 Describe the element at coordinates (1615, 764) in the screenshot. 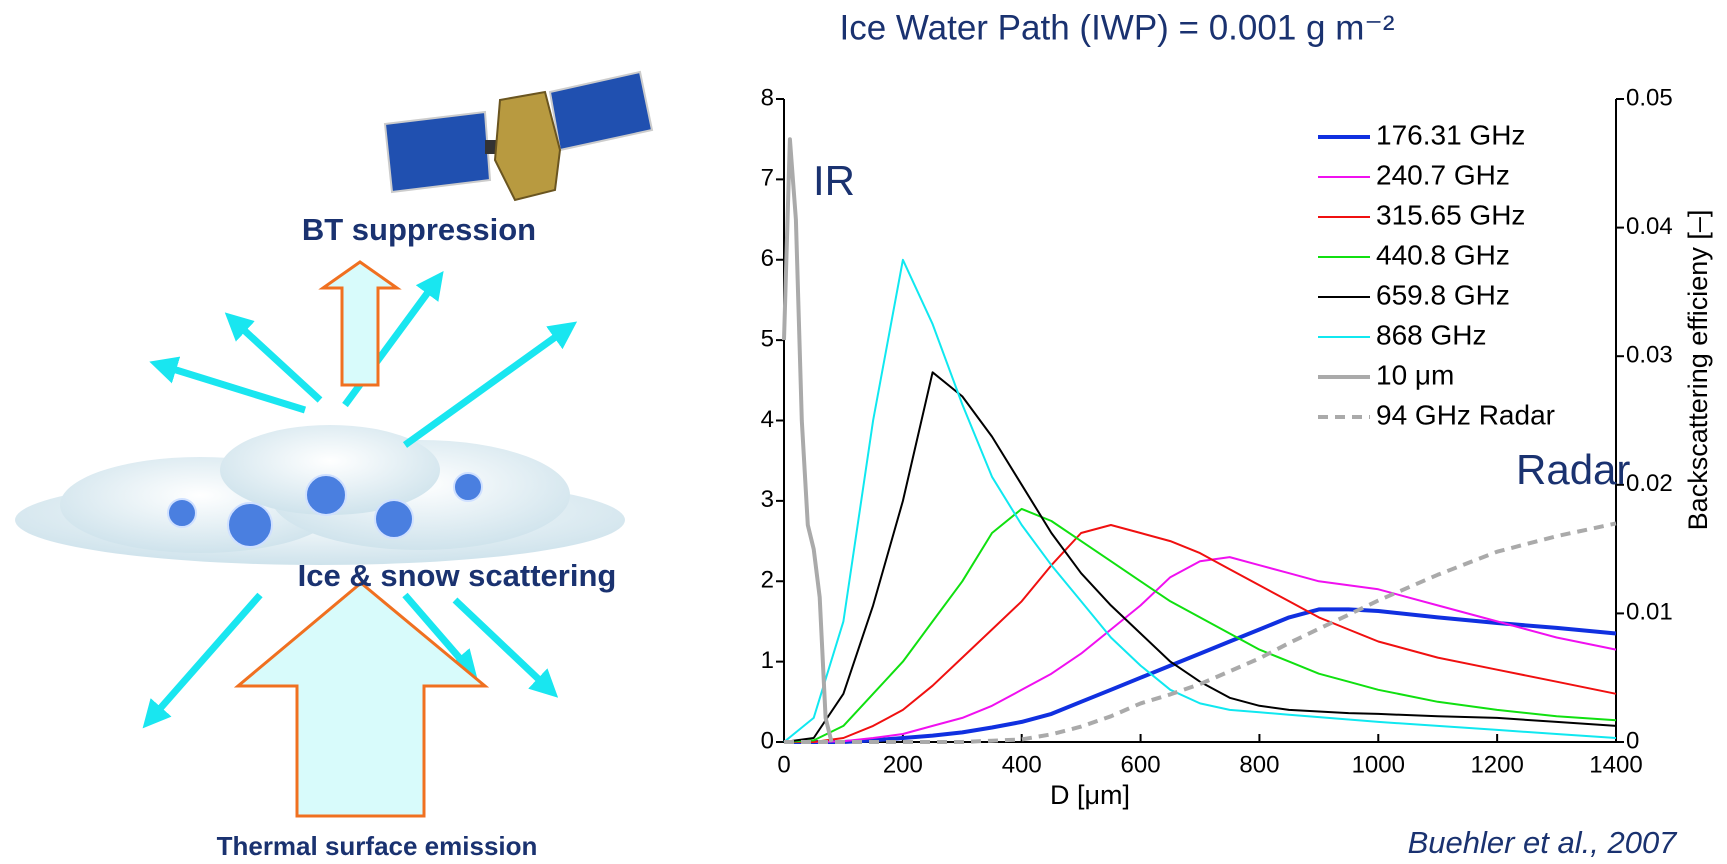

I see `x-tick-label: 1400` at that location.